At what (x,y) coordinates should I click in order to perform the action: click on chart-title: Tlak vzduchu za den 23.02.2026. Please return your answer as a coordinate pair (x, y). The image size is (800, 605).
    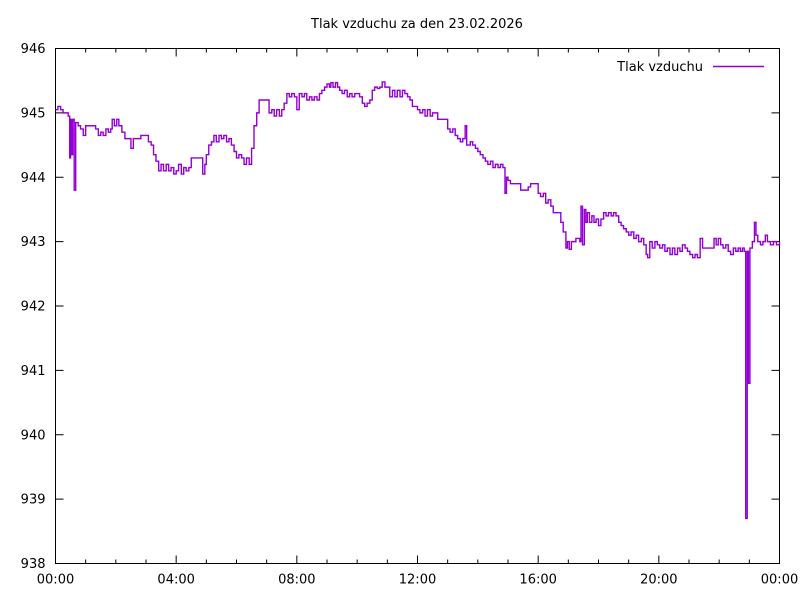
    Looking at the image, I should click on (416, 24).